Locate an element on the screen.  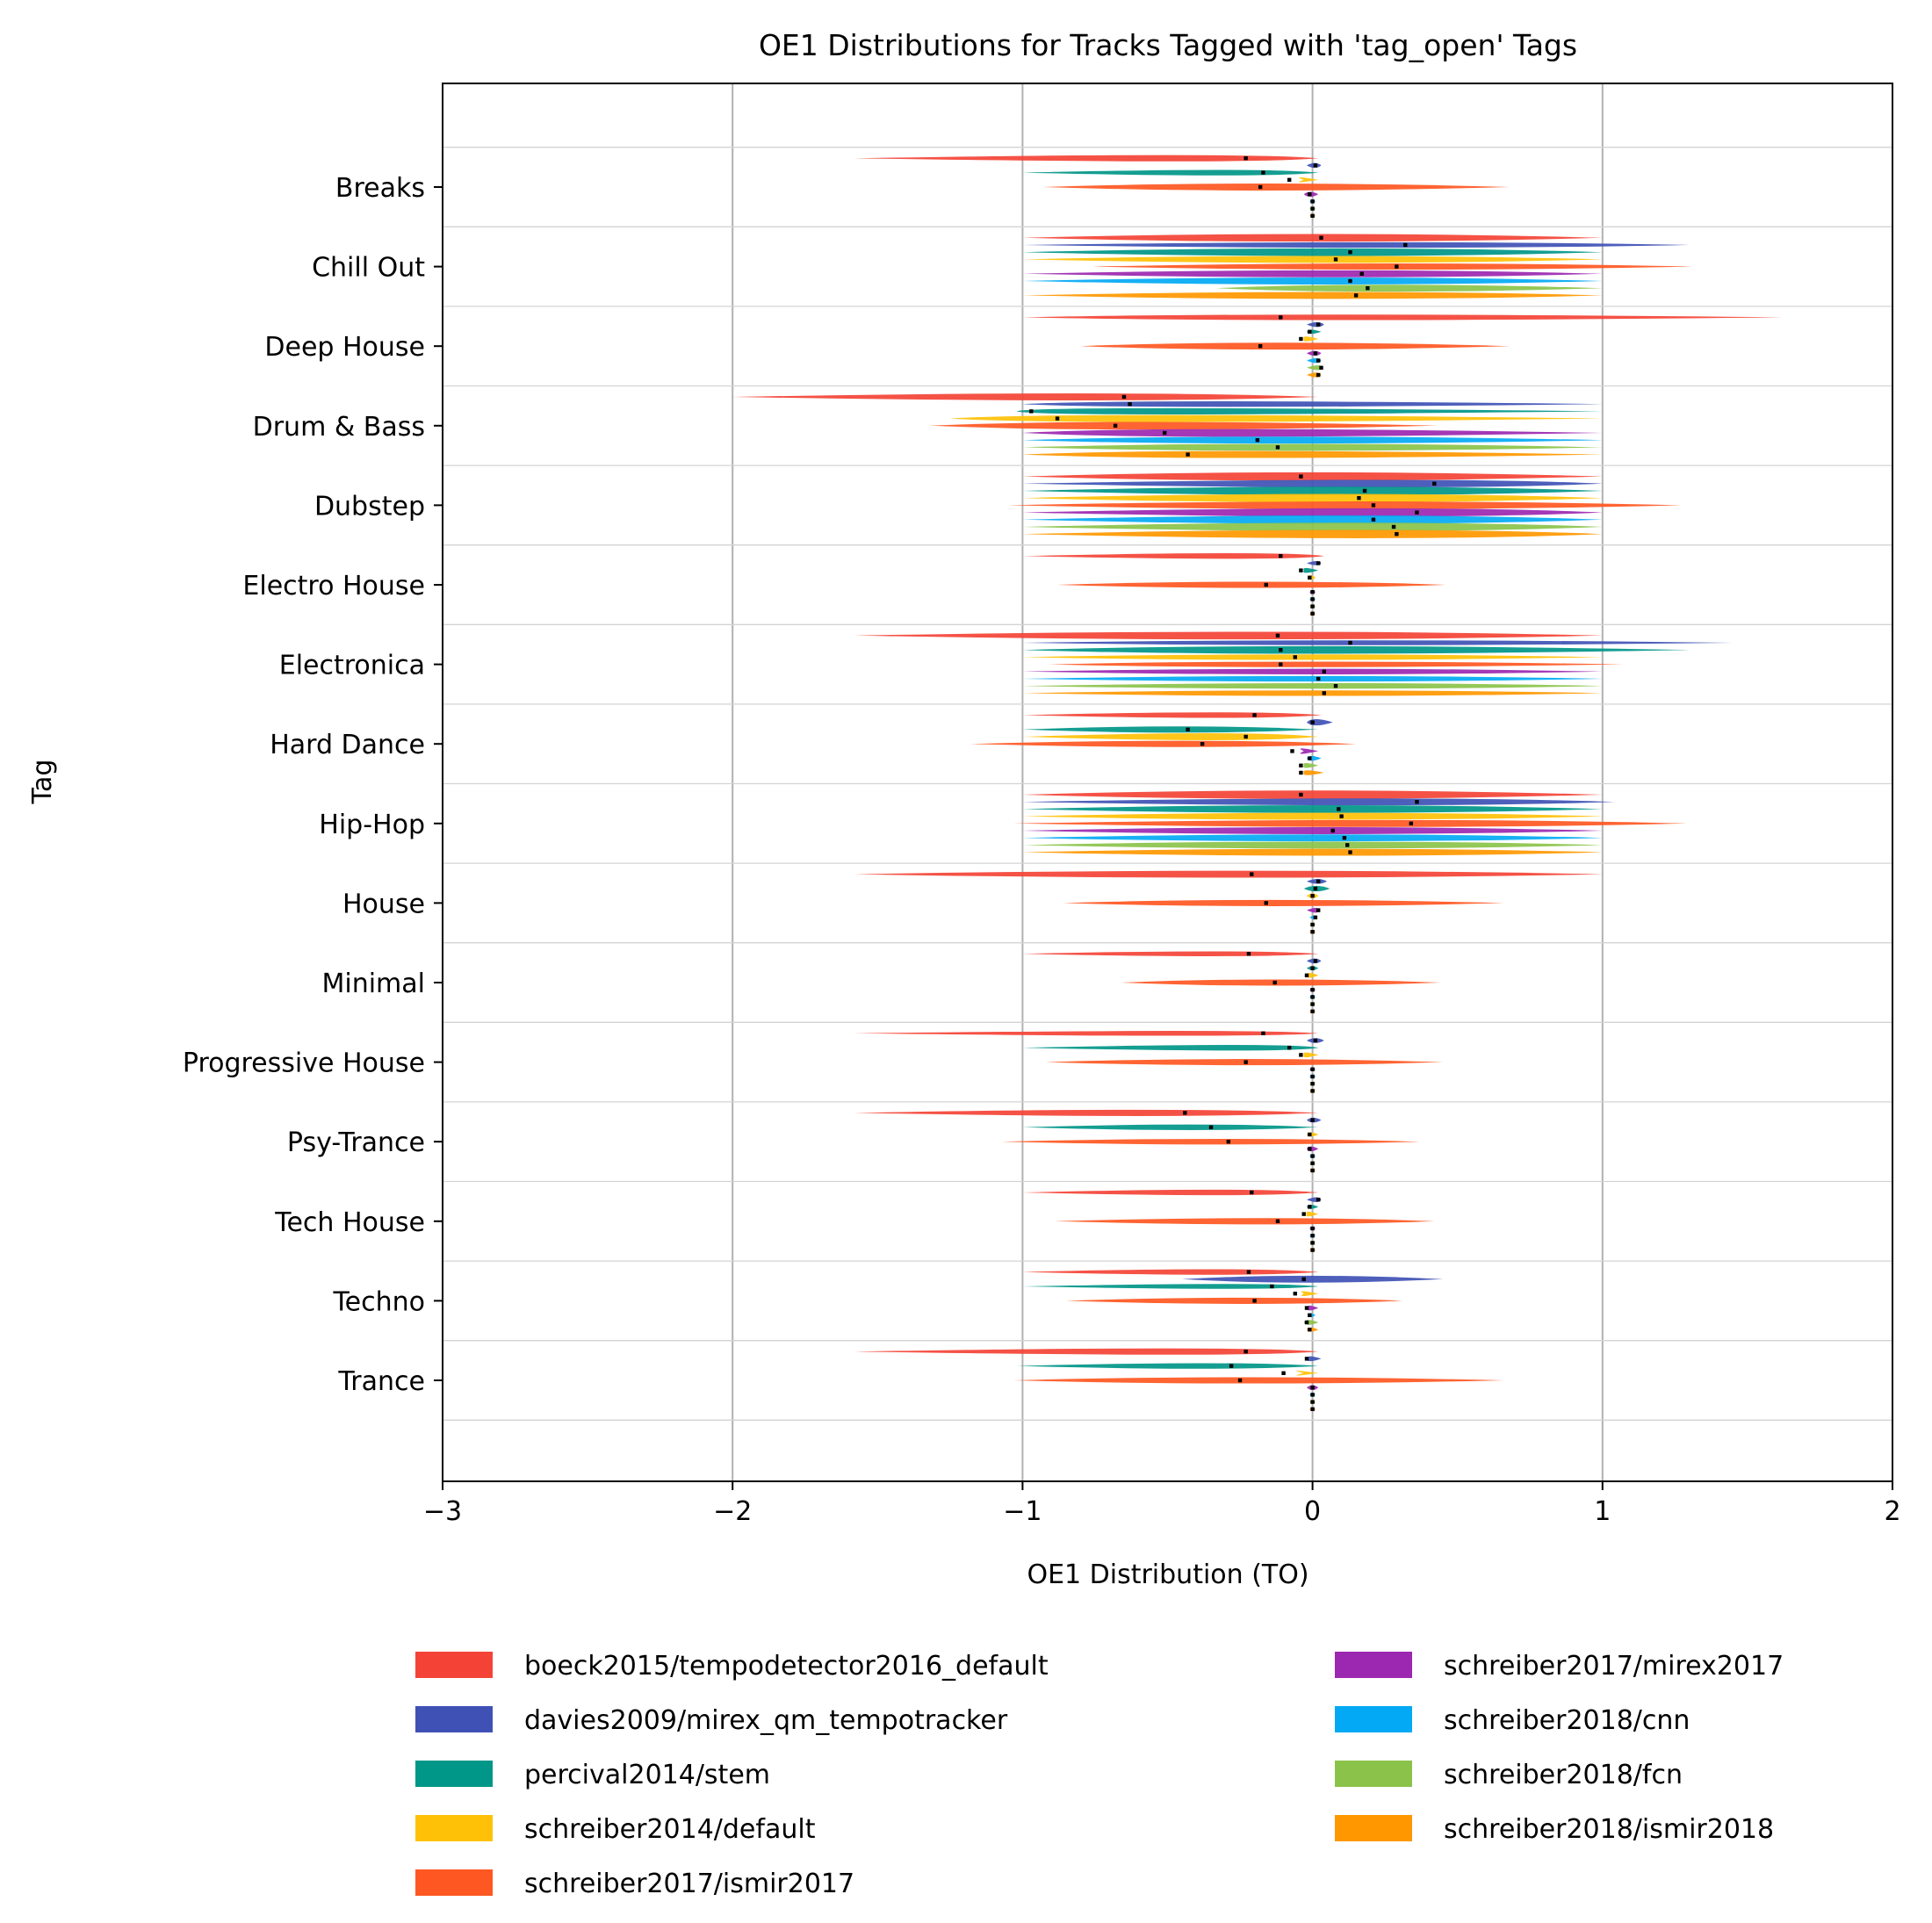
y-tick-label: Minimal is located at coordinates (373, 984).